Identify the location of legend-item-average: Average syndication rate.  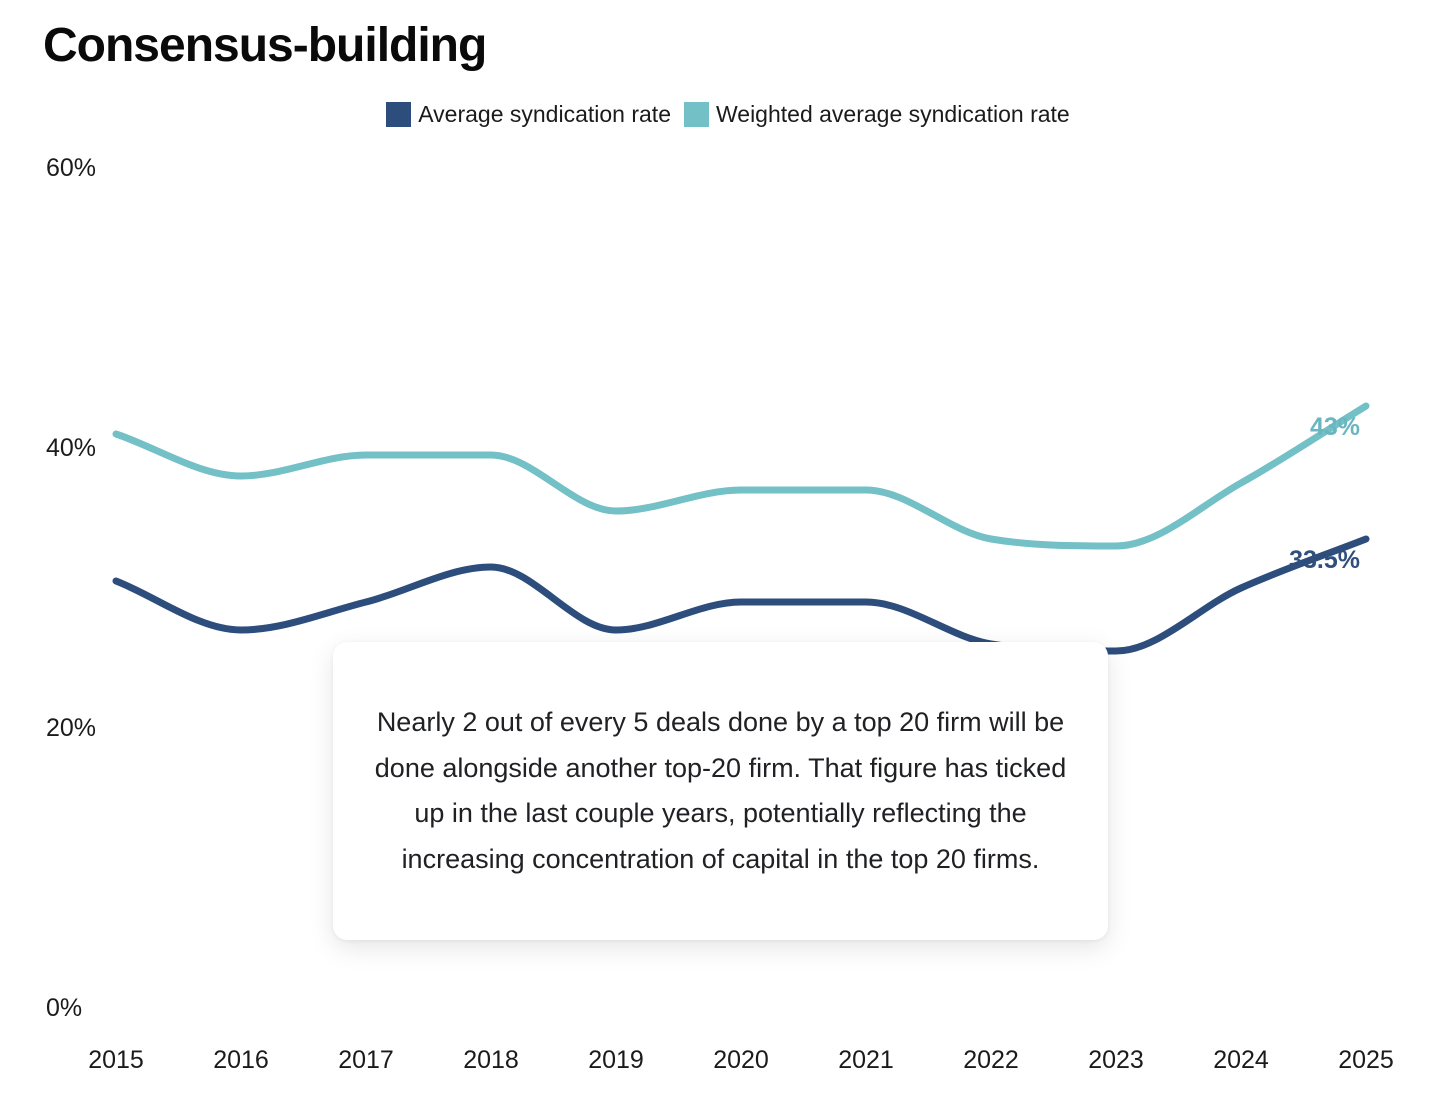
(528, 114).